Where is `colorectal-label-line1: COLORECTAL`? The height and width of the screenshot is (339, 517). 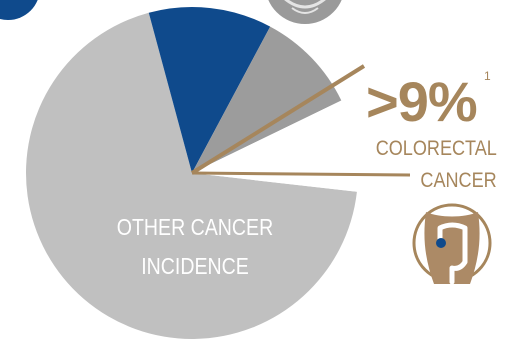 colorectal-label-line1: COLORECTAL is located at coordinates (436, 148).